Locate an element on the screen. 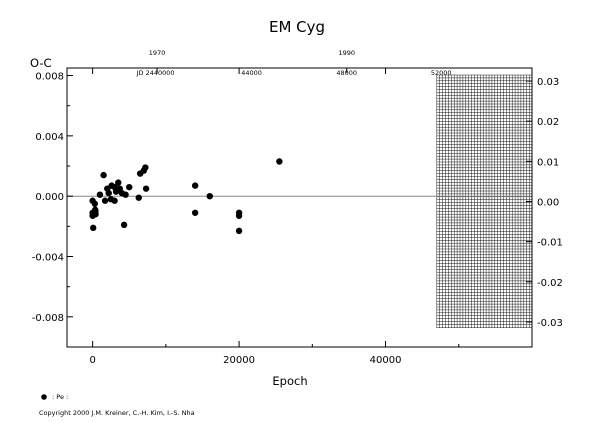  x-tick-label: 40000 is located at coordinates (386, 360).